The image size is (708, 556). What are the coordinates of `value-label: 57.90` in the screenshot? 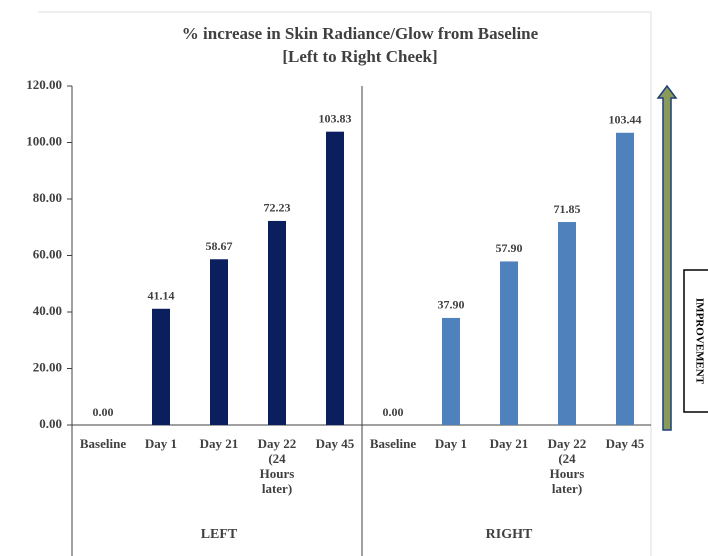 It's located at (509, 248).